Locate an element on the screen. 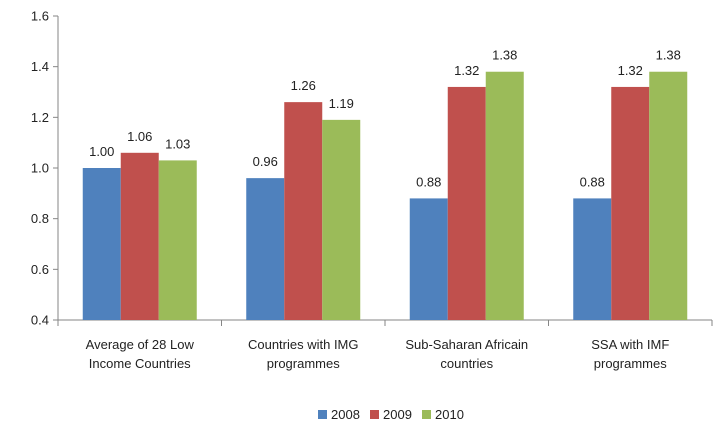 This screenshot has height=429, width=722. data-label: 1.19 is located at coordinates (341, 103).